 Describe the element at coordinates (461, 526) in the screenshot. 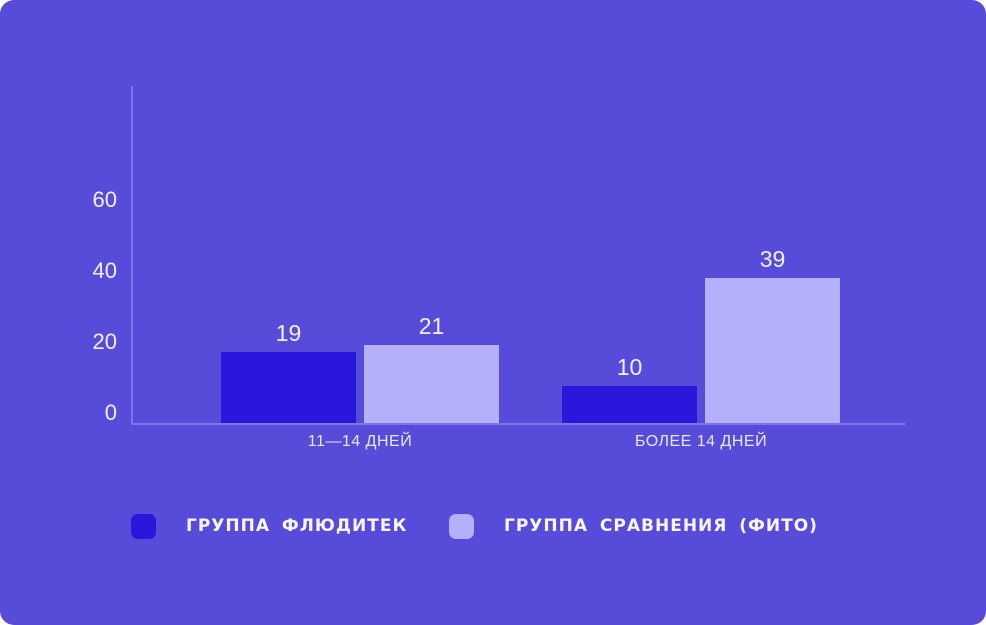

I see `legend-swatch-comparison` at that location.